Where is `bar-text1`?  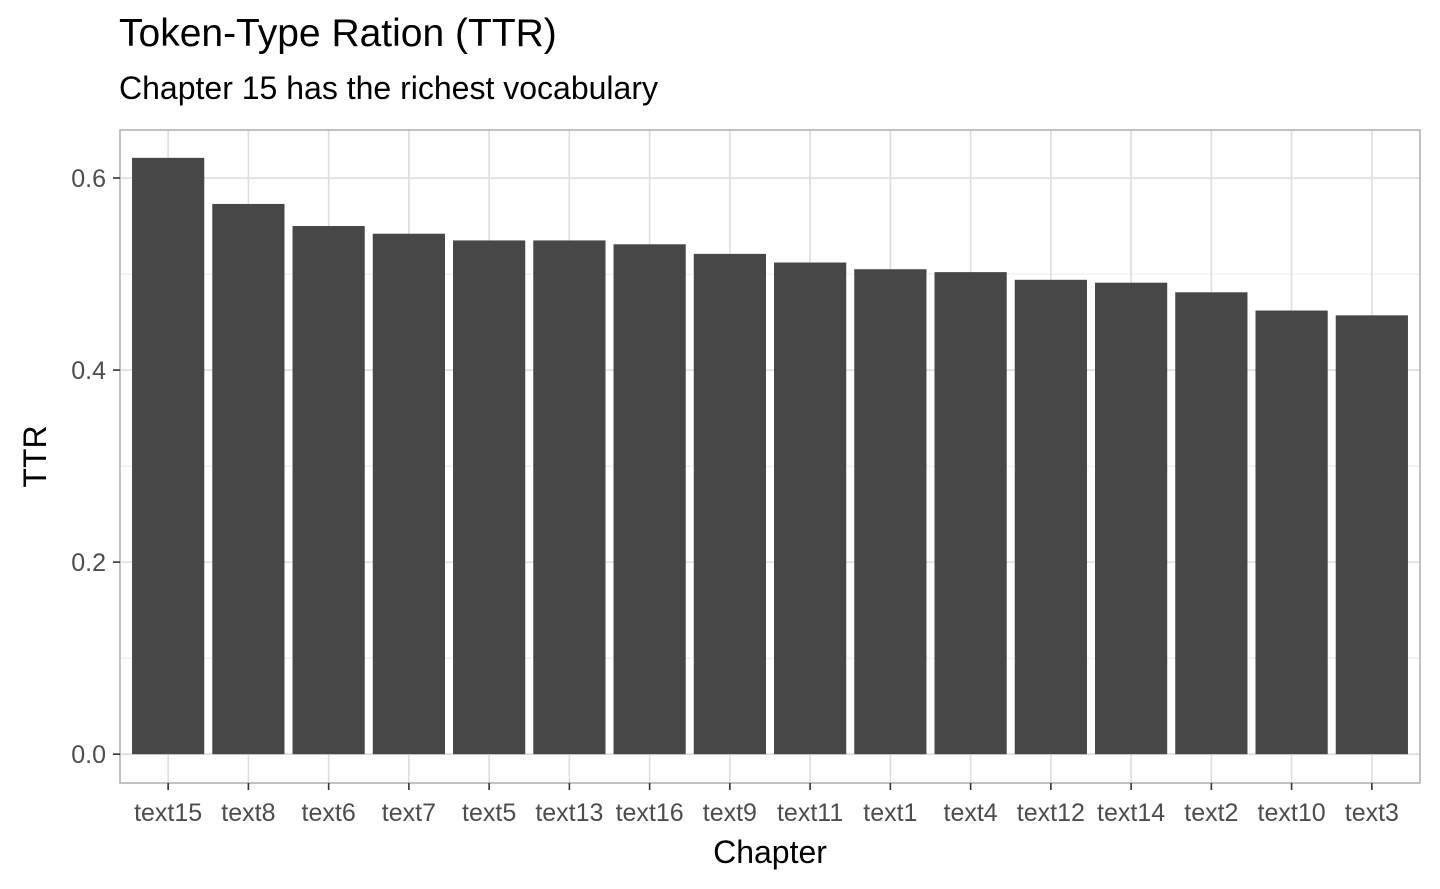 bar-text1 is located at coordinates (890, 512).